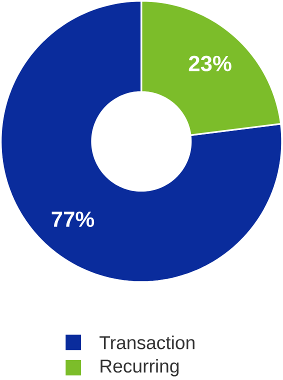 Image resolution: width=283 pixels, height=380 pixels. I want to click on data-label: 77%, so click(73, 219).